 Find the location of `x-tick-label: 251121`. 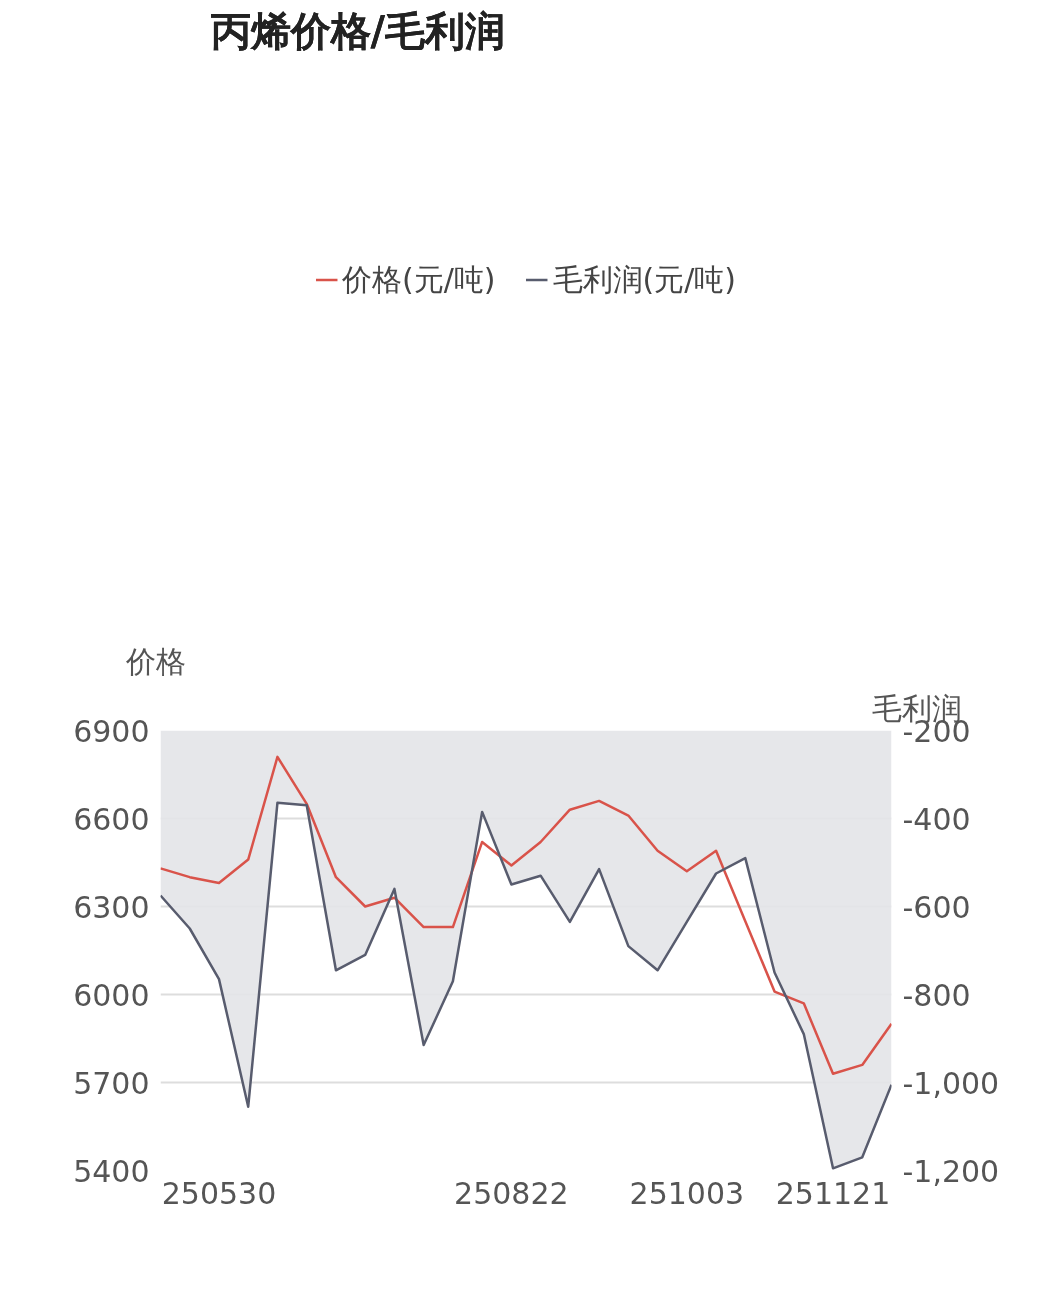

x-tick-label: 251121 is located at coordinates (833, 1193).